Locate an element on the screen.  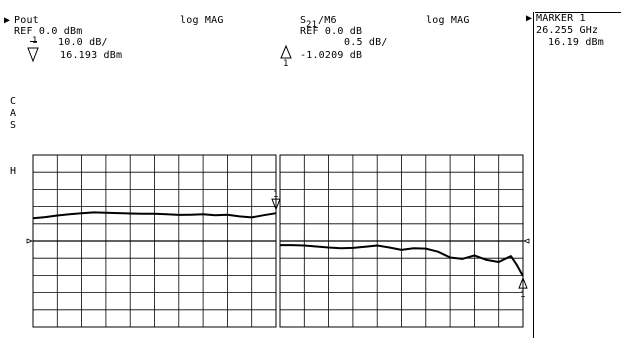
marker-panel-divider is located at coordinates (533, 175).